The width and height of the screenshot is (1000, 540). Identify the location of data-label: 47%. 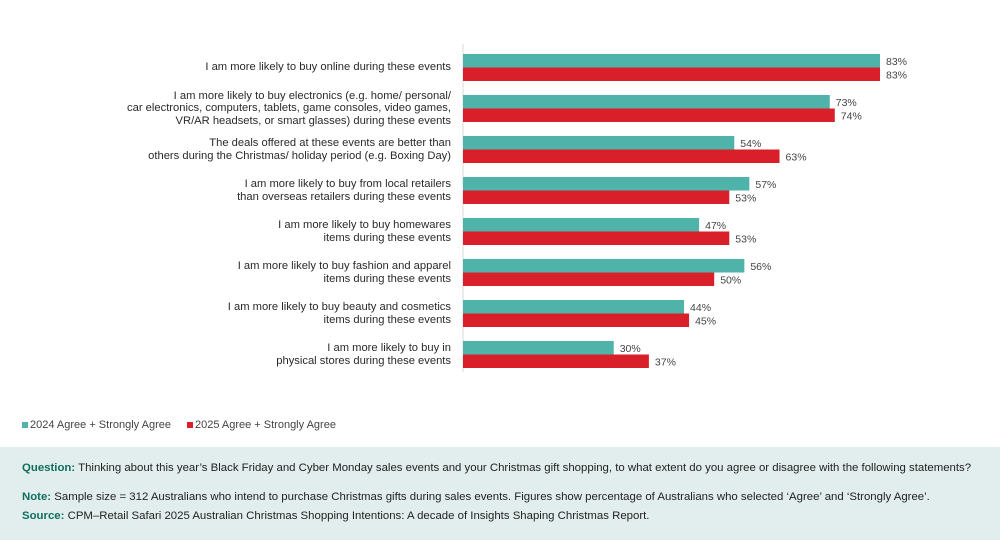
(715, 226).